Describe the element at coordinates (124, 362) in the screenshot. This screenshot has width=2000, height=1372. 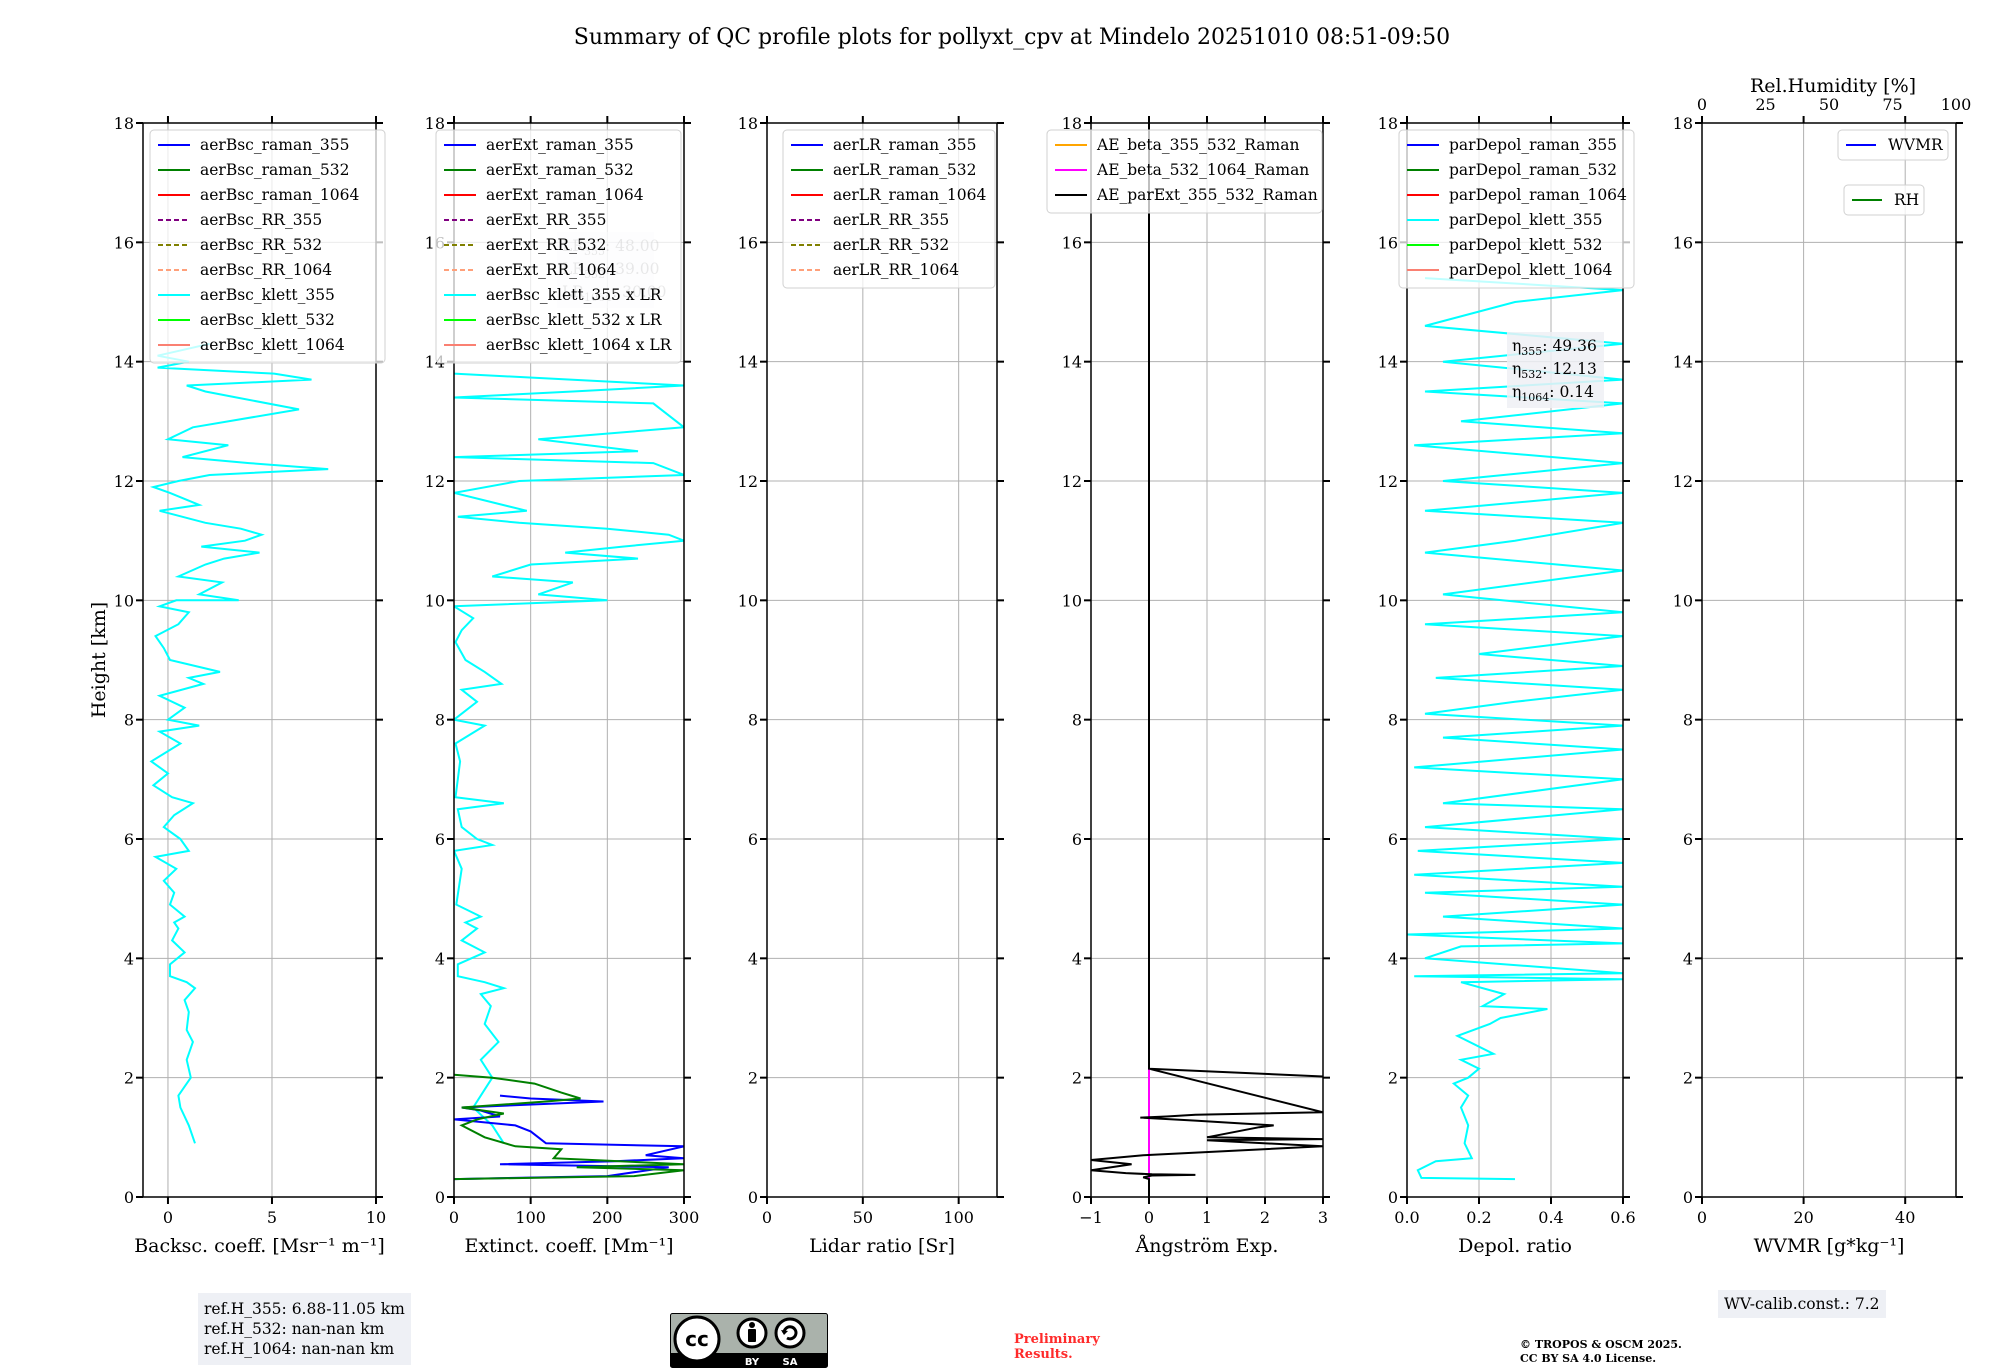
I see `y-tick-label: 14` at that location.